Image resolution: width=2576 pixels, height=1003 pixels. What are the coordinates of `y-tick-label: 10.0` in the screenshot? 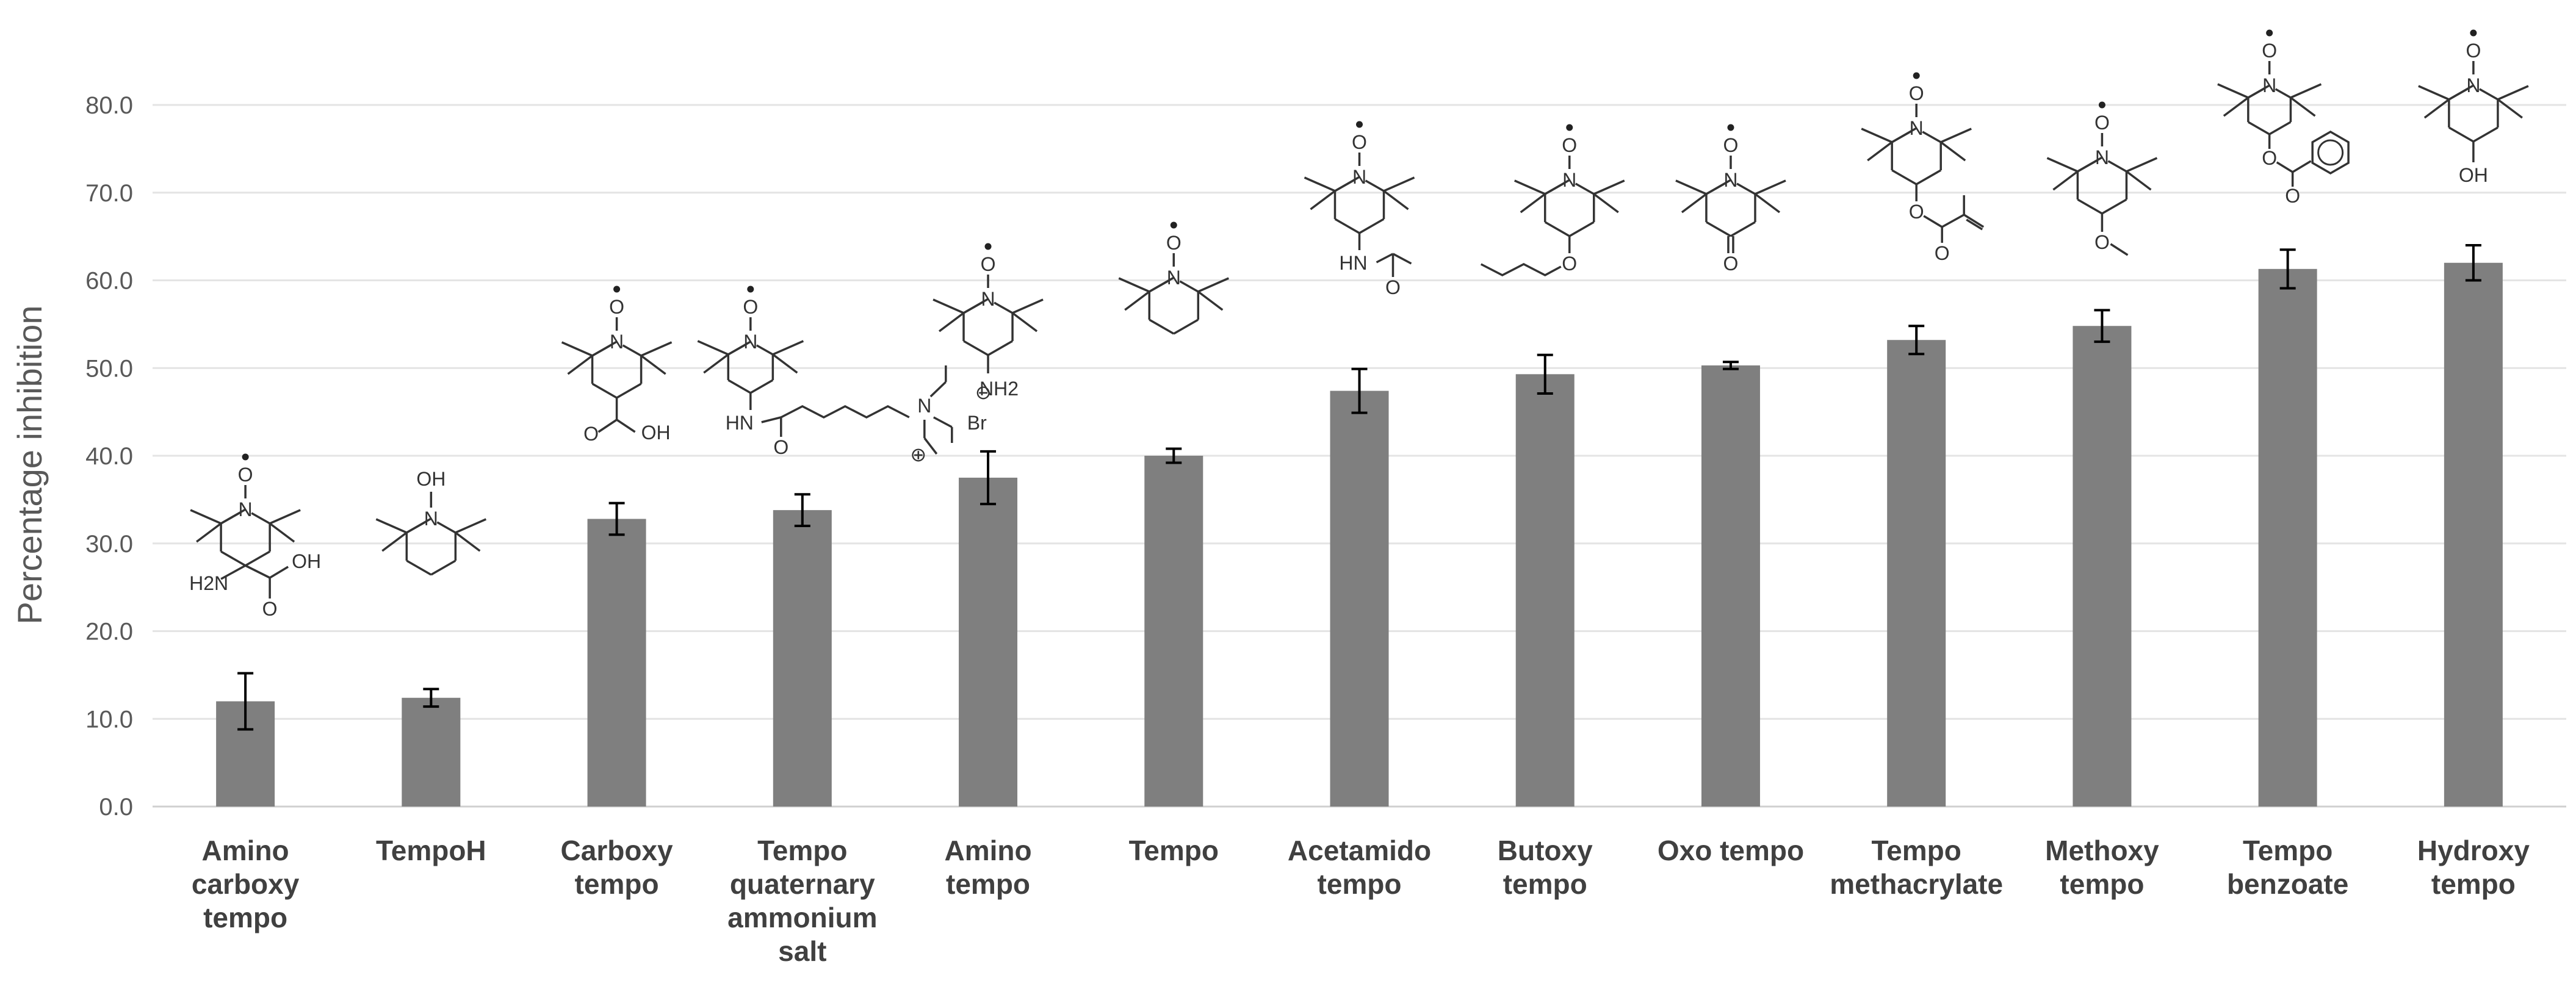 It's located at (109, 719).